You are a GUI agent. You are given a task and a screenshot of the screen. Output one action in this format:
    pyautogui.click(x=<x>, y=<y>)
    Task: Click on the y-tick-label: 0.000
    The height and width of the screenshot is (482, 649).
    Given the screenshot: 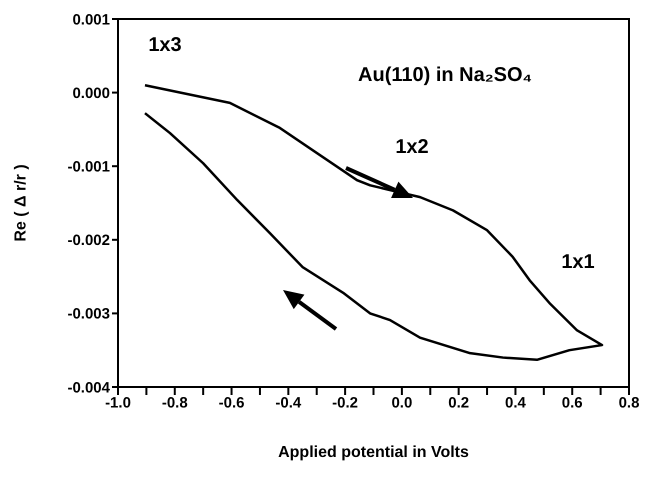 What is the action you would take?
    pyautogui.click(x=91, y=93)
    